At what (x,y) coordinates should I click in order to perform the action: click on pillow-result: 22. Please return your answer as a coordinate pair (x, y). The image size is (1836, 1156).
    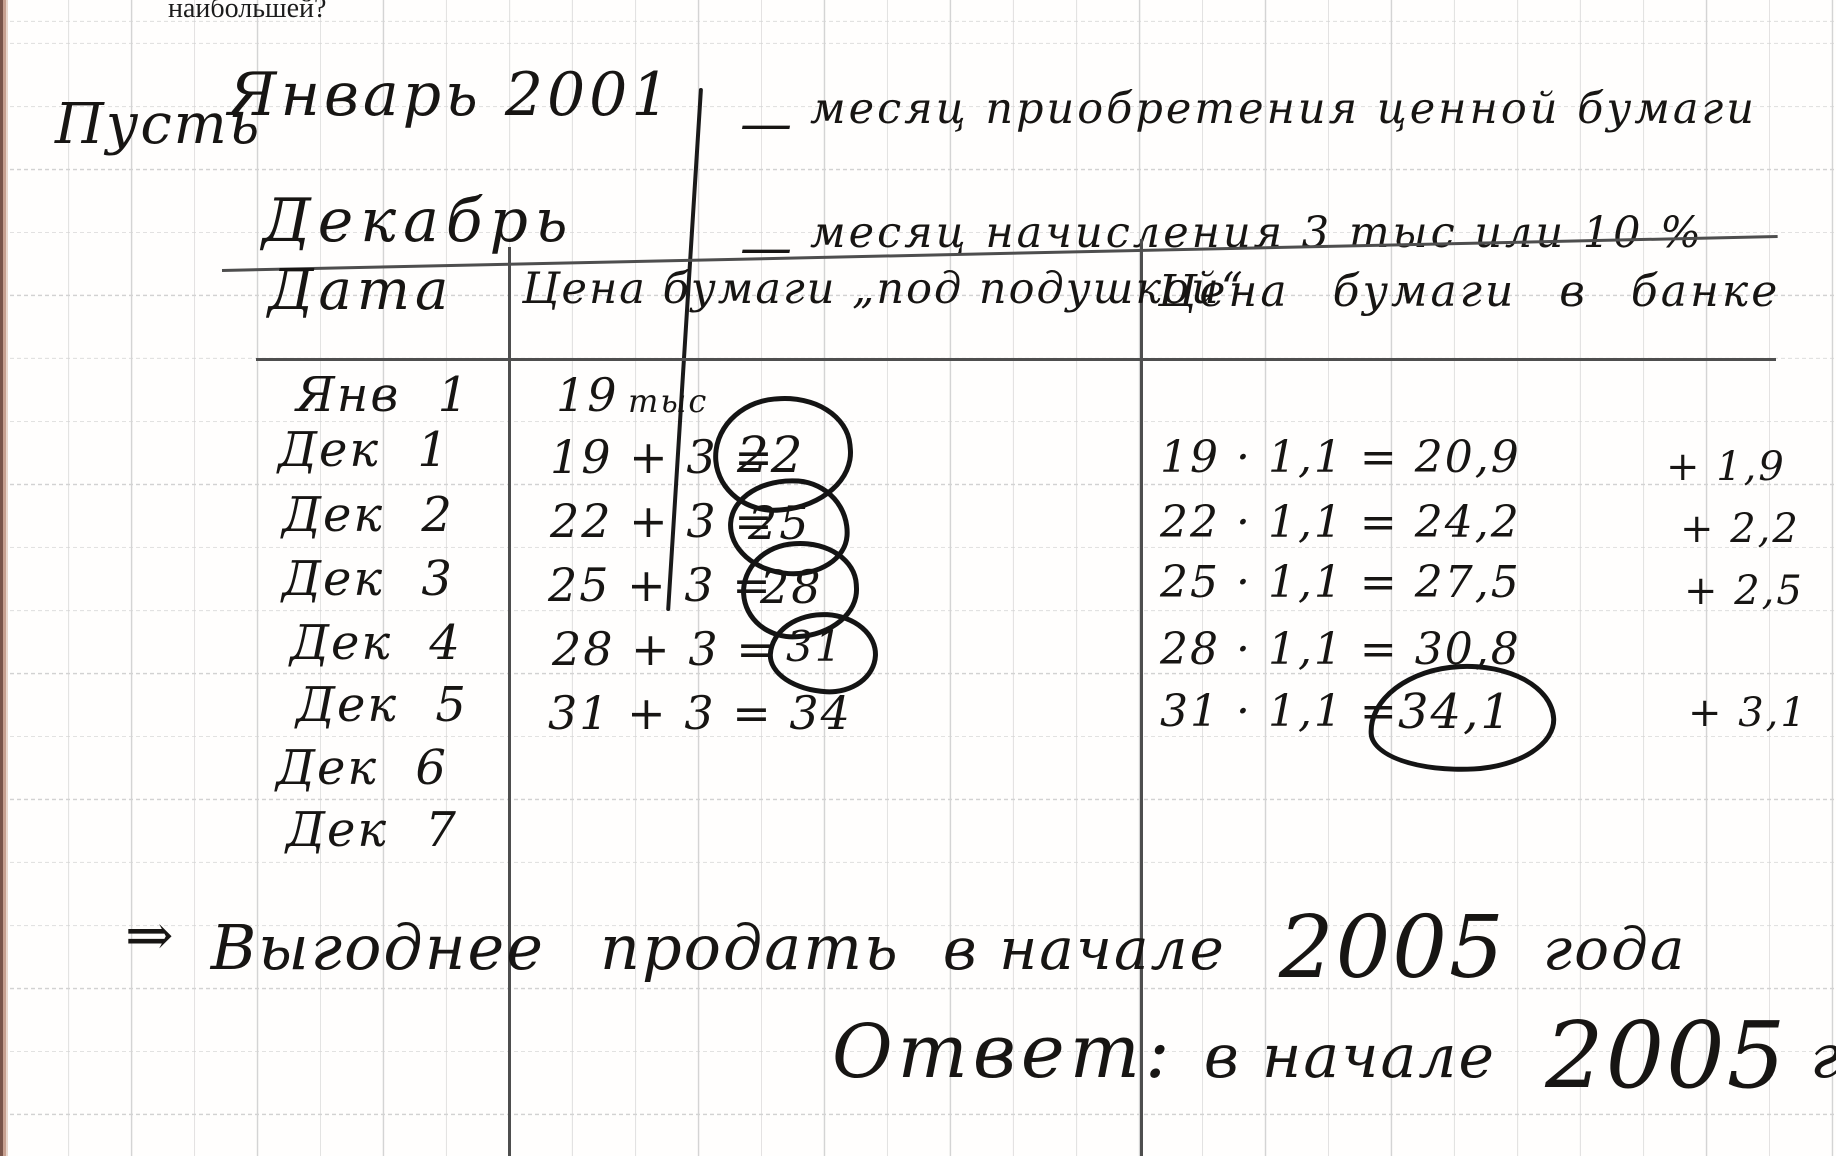
    Looking at the image, I should click on (771, 455).